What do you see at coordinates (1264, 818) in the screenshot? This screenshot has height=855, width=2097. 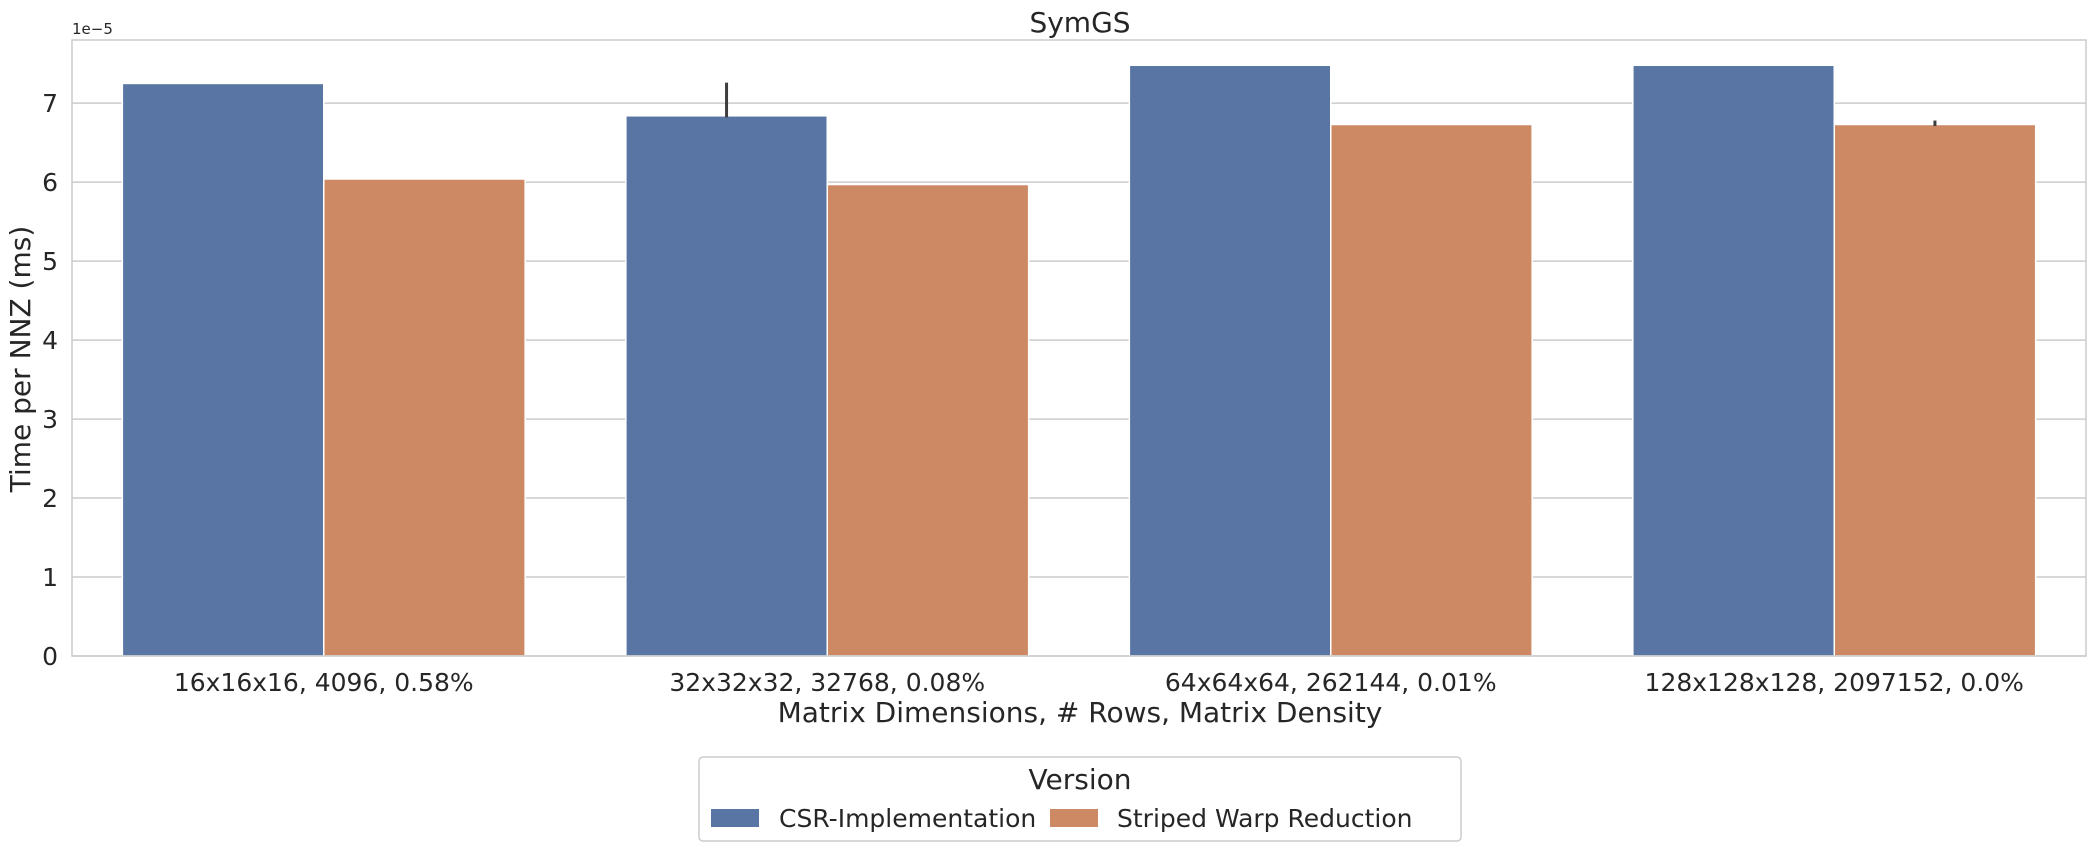 I see `legend-label-striped-warp-reduction: Striped Warp Reduction` at bounding box center [1264, 818].